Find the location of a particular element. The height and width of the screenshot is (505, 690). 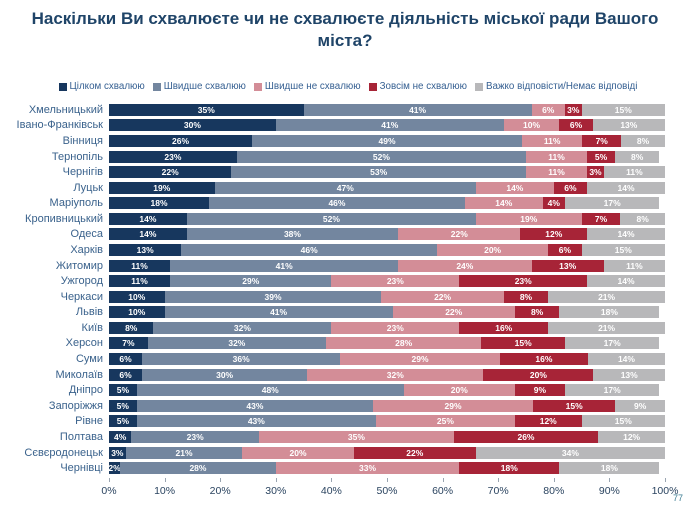

category-label: Херсон is located at coordinates (84, 343).